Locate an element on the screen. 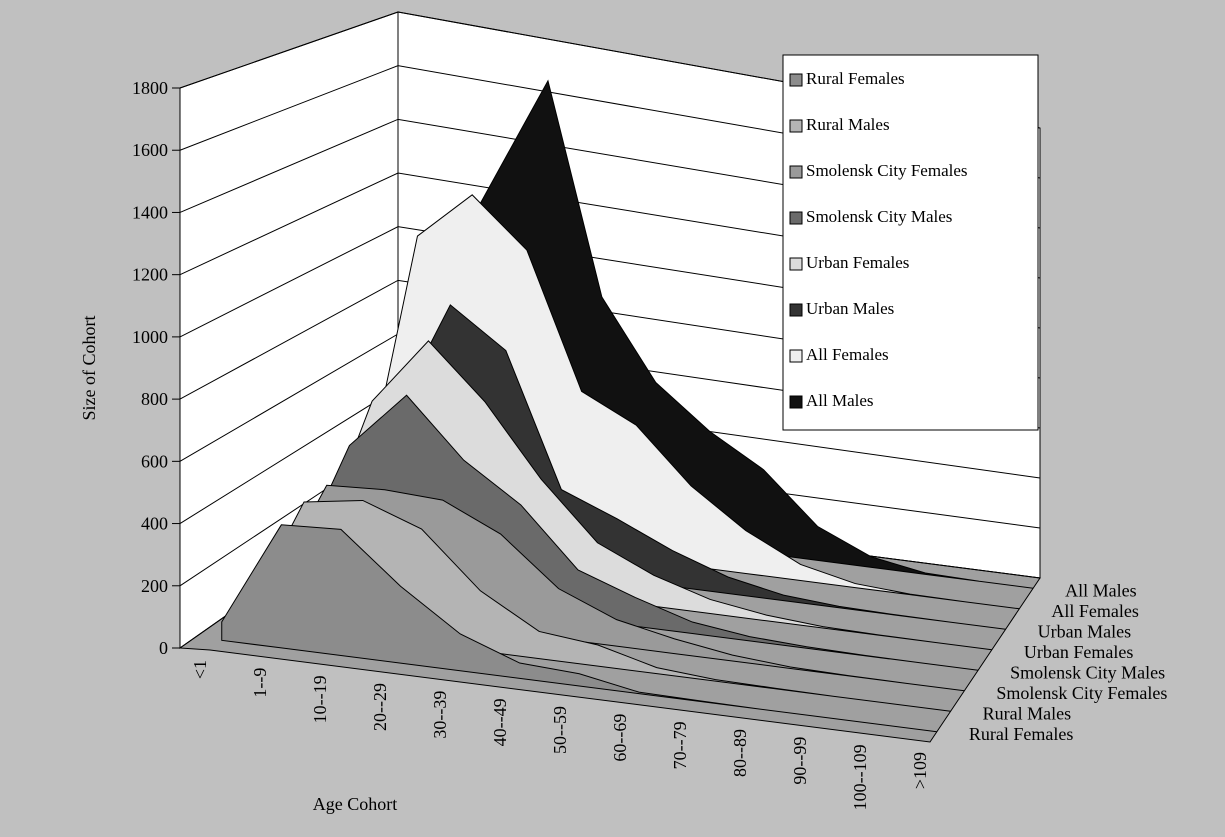  y-tick-label: 1200 is located at coordinates (150, 275).